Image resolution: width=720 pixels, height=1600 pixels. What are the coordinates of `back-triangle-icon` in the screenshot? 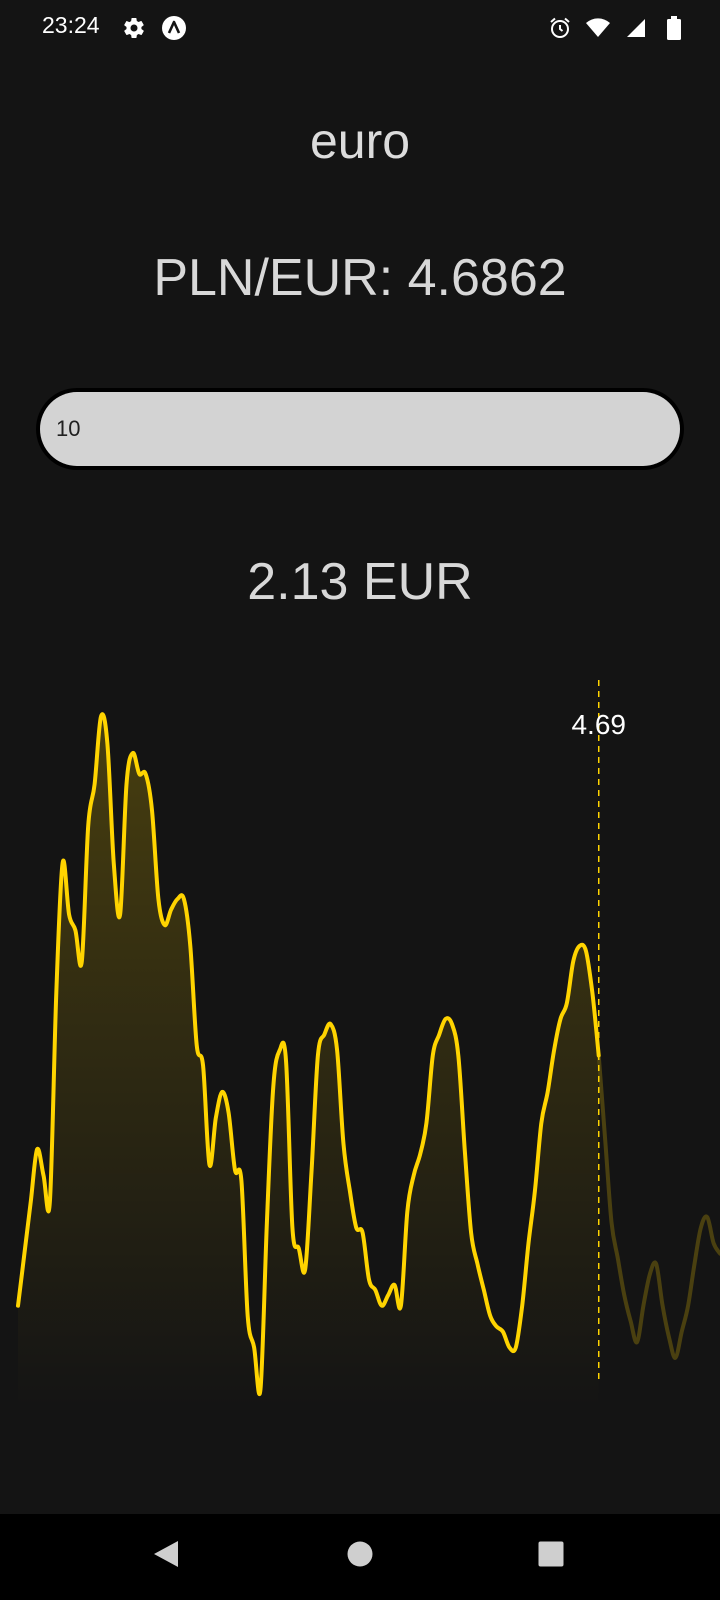 It's located at (166, 1554).